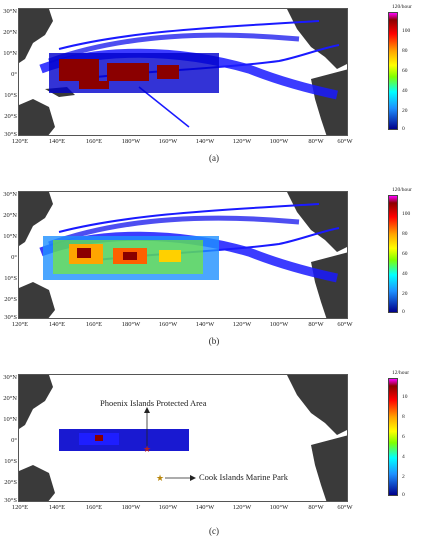 The image size is (428, 550). What do you see at coordinates (214, 341) in the screenshot?
I see `caption-b: (b)` at bounding box center [214, 341].